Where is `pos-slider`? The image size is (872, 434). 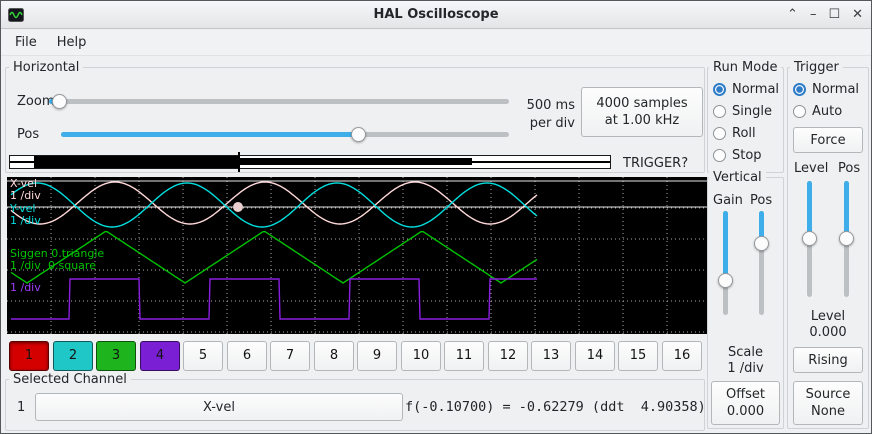
pos-slider is located at coordinates (285, 134).